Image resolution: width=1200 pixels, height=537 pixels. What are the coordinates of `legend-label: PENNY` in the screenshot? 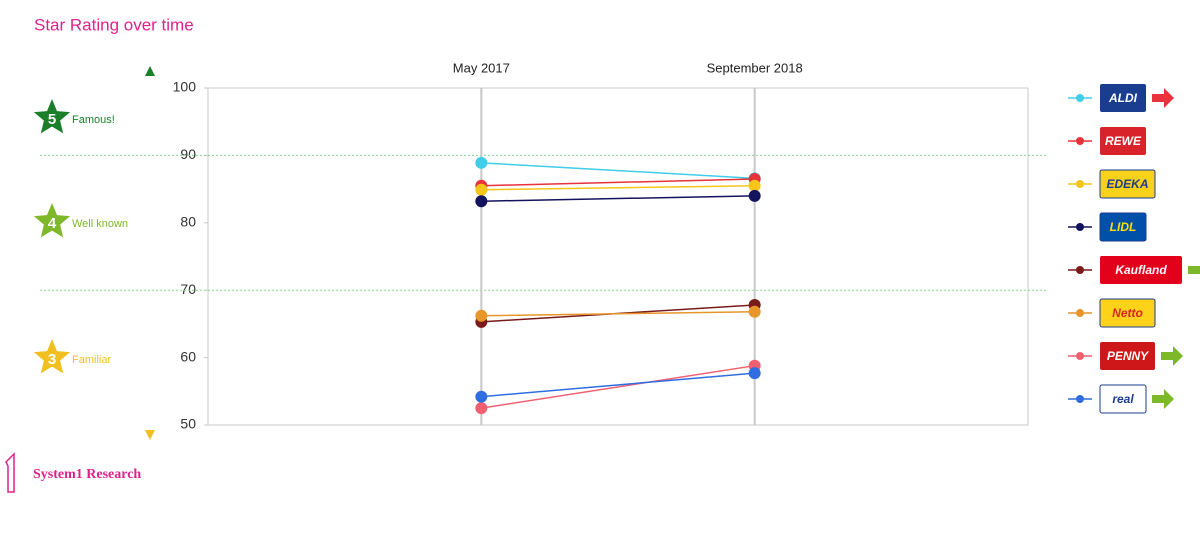 It's located at (1128, 356).